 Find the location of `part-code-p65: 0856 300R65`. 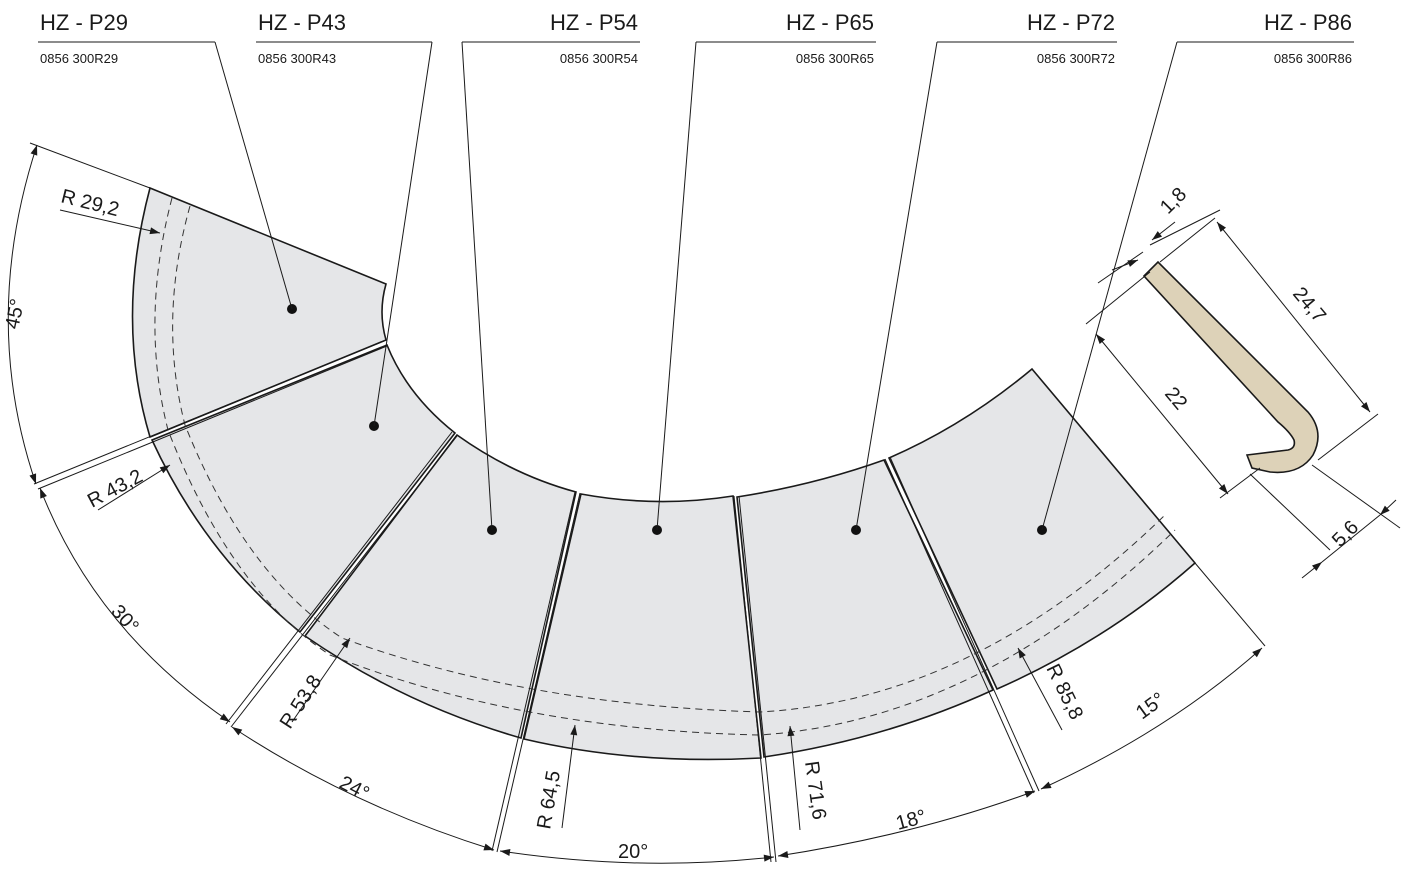

part-code-p65: 0856 300R65 is located at coordinates (835, 58).